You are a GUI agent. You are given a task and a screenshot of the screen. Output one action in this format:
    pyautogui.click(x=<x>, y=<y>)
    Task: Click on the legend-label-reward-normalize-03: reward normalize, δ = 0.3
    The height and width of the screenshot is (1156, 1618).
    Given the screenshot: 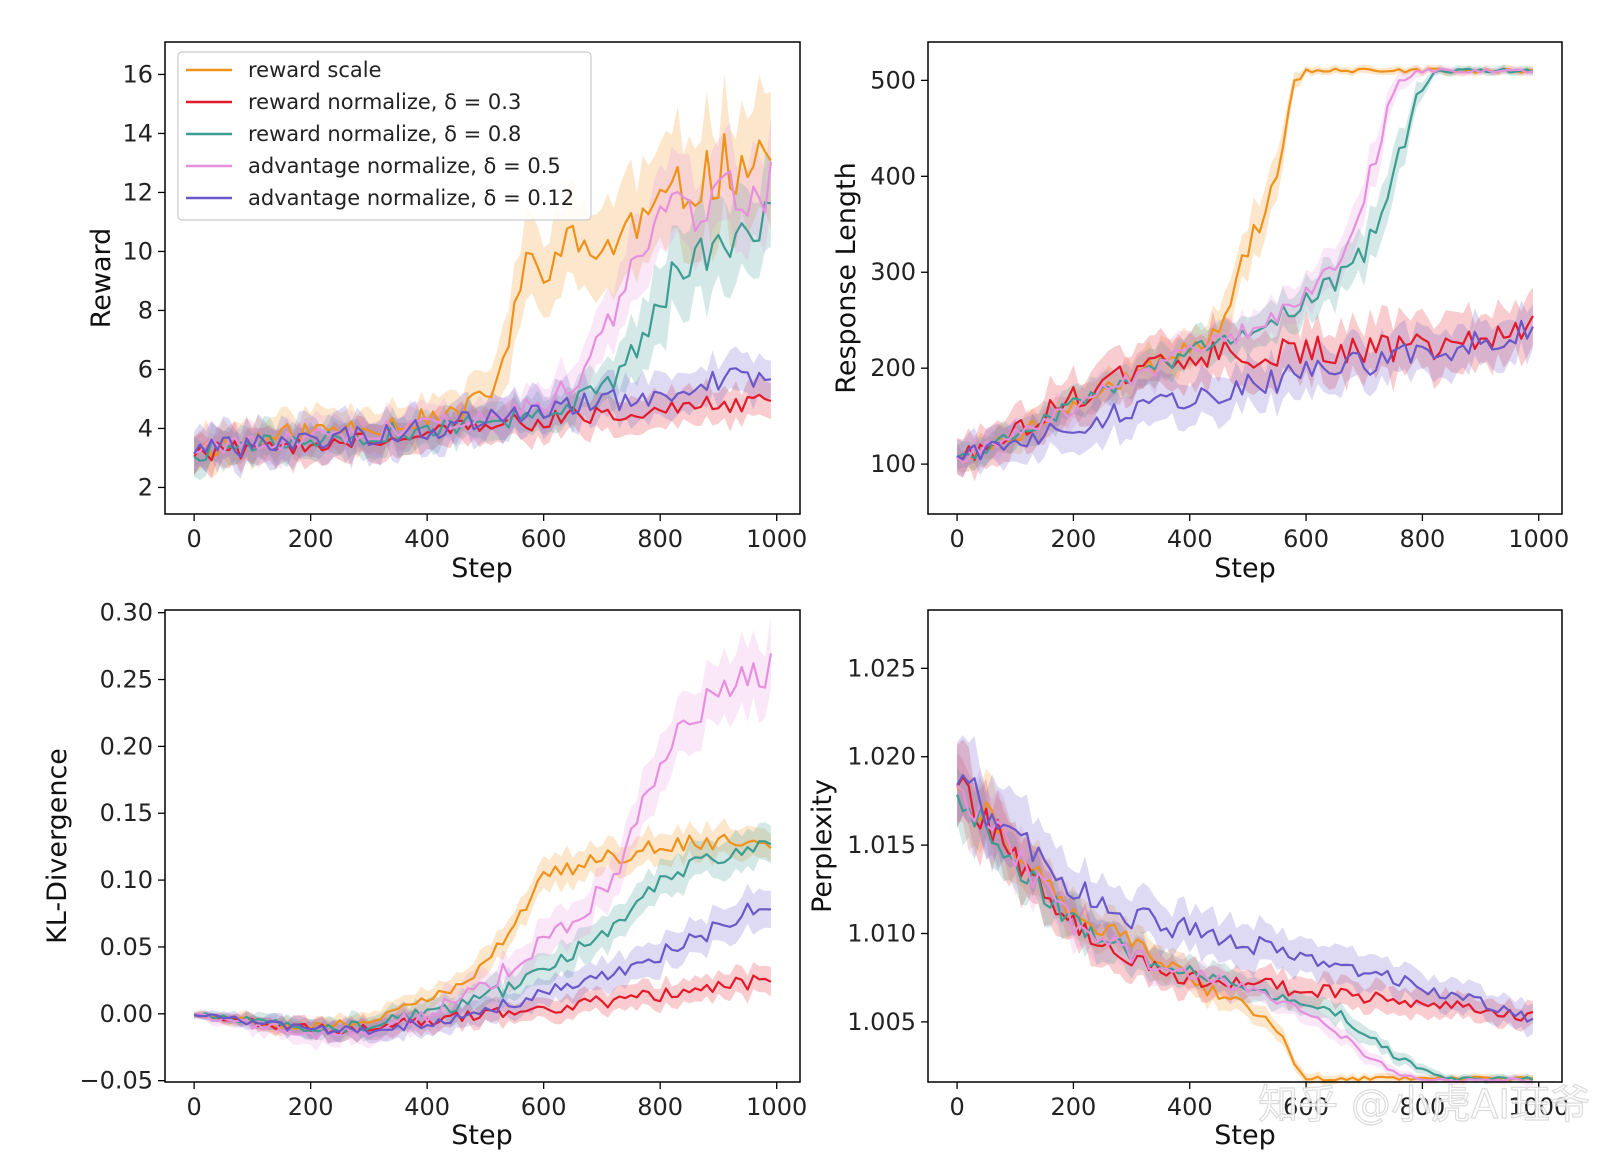 What is the action you would take?
    pyautogui.click(x=384, y=102)
    